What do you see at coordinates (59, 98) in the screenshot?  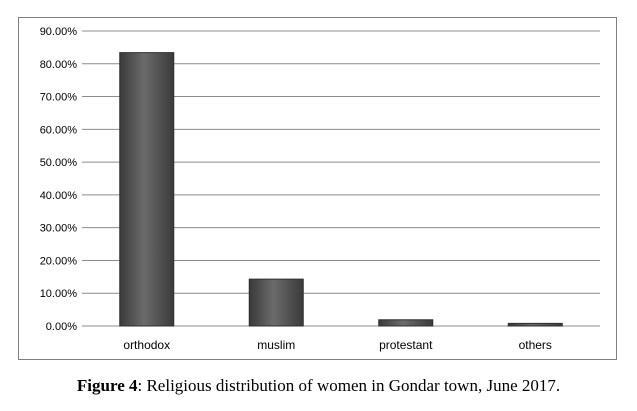 I see `y-tick-label: 70.00%` at bounding box center [59, 98].